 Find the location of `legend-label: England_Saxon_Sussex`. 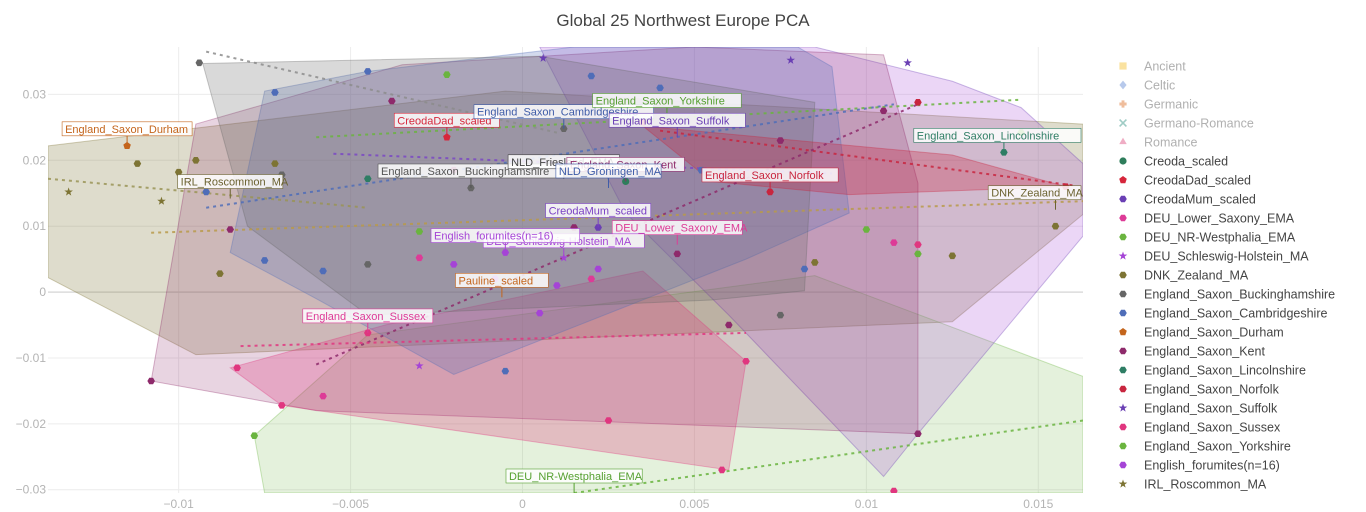

legend-label: England_Saxon_Sussex is located at coordinates (1212, 428).